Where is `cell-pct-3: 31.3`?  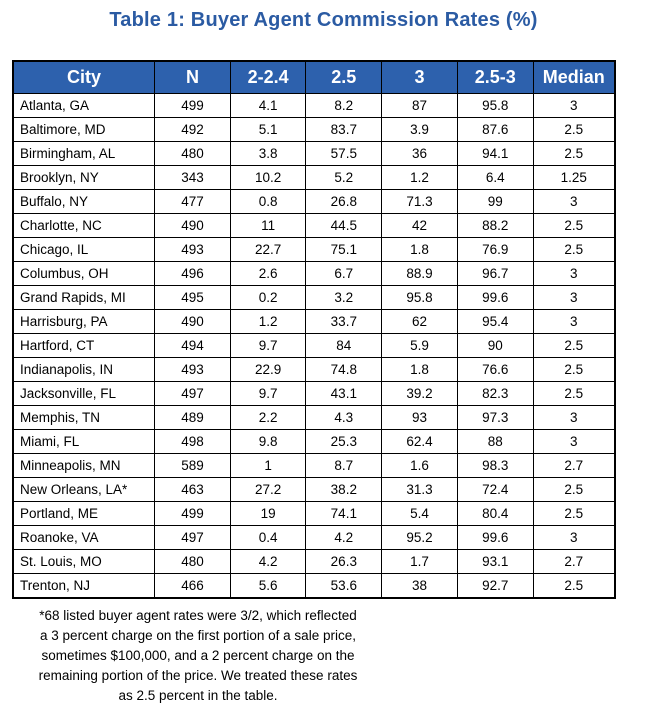 cell-pct-3: 31.3 is located at coordinates (419, 489).